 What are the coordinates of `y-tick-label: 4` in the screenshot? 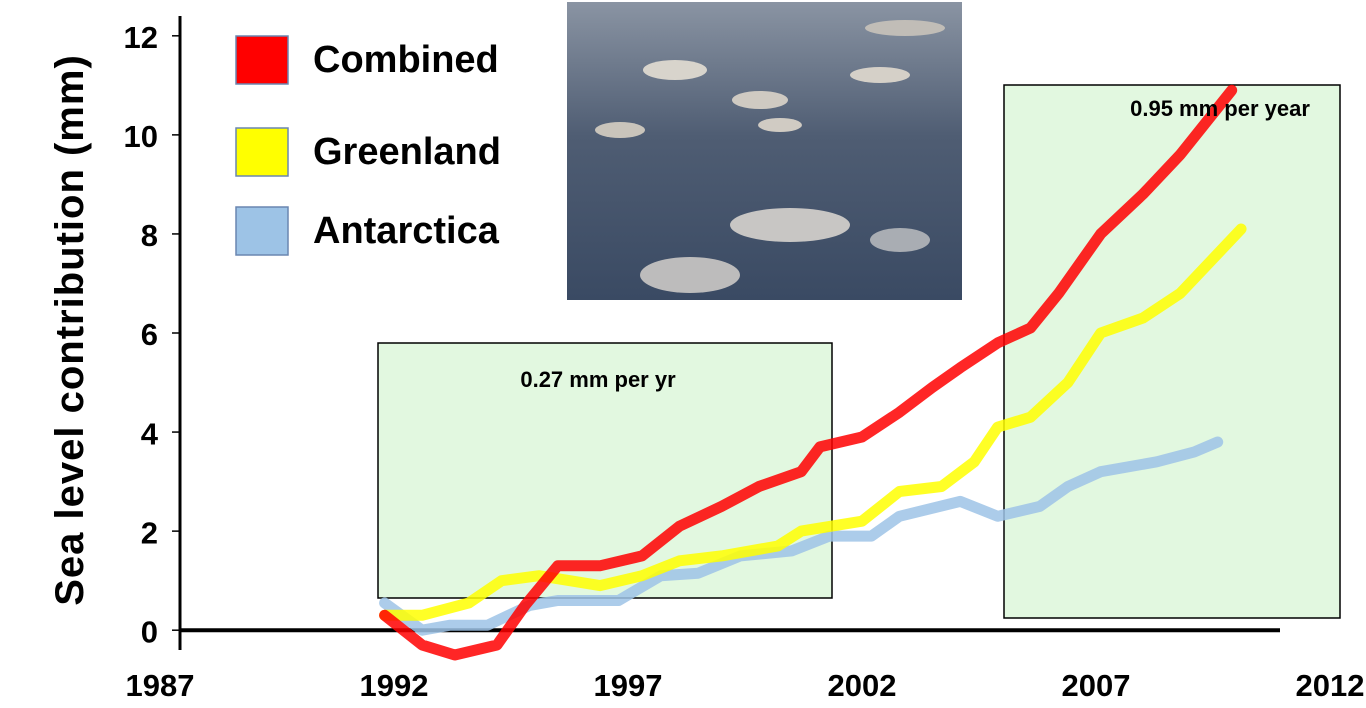 It's located at (150, 433).